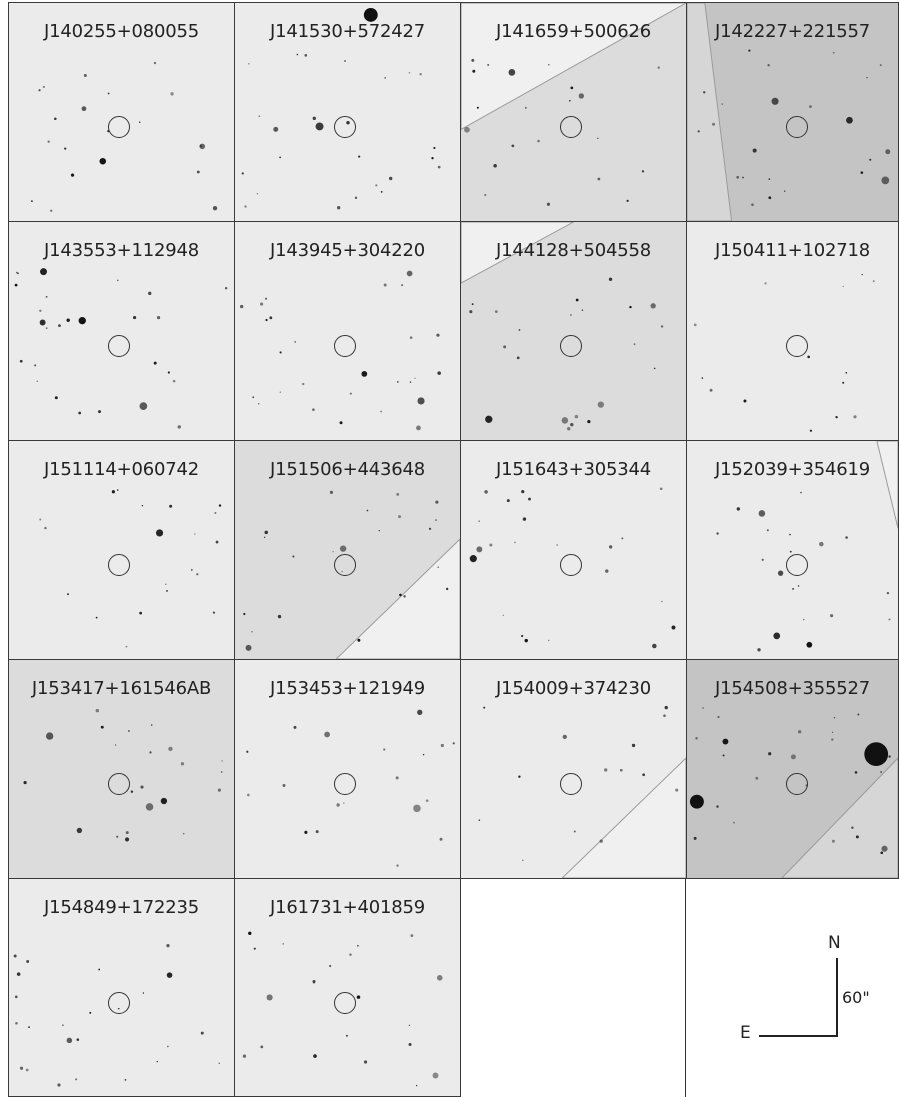 The image size is (899, 1097). What do you see at coordinates (121, 550) in the screenshot?
I see `finder-panel: J151114+060742` at bounding box center [121, 550].